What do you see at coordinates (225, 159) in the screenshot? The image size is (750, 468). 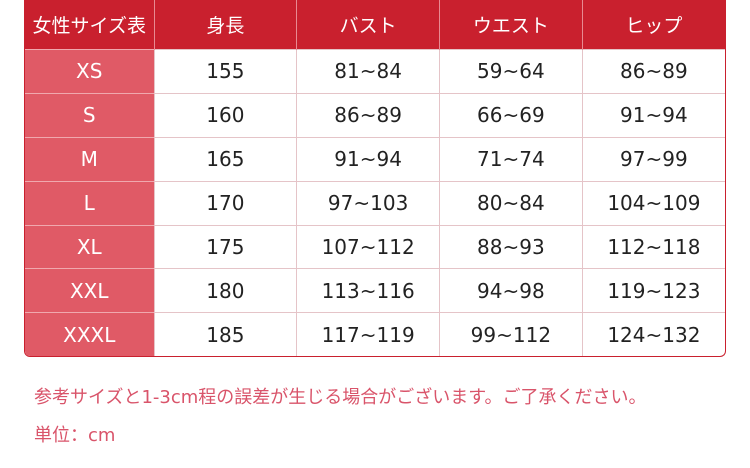 I see `table-cell: 165` at bounding box center [225, 159].